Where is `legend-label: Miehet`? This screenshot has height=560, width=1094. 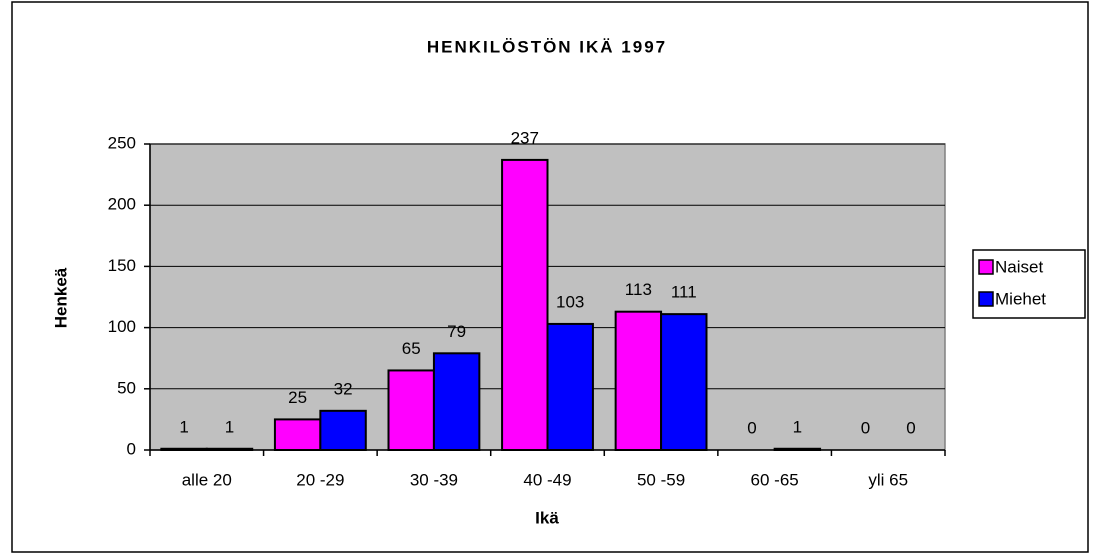 legend-label: Miehet is located at coordinates (1020, 298).